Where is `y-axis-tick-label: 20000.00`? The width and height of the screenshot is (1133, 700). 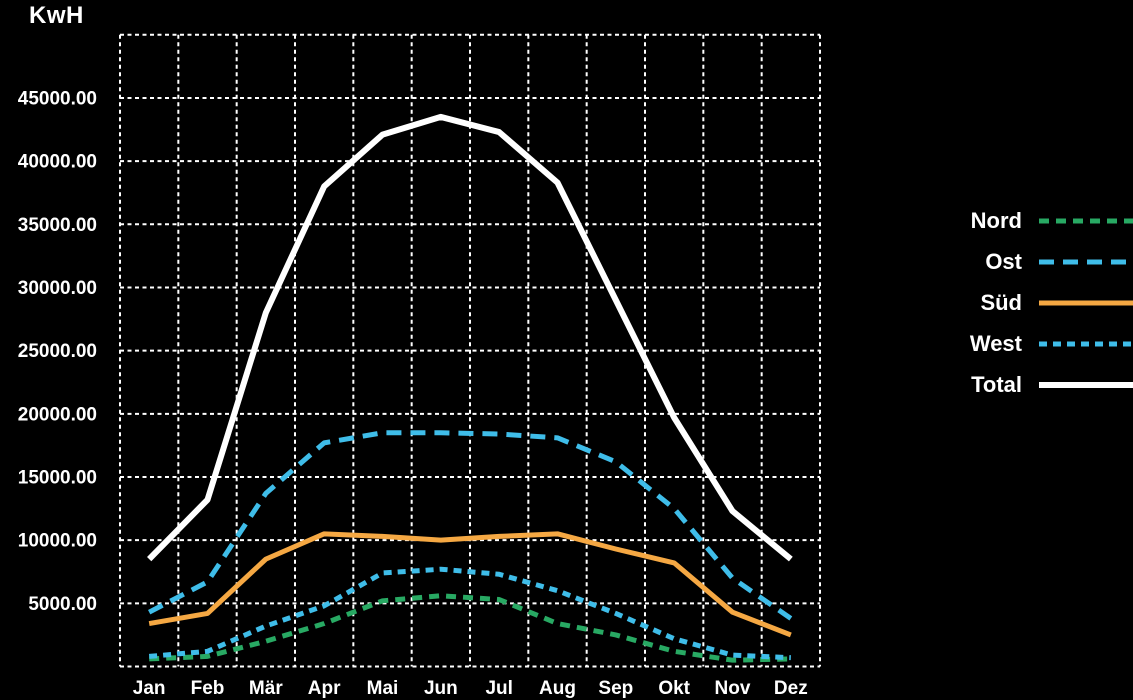 y-axis-tick-label: 20000.00 is located at coordinates (57, 414).